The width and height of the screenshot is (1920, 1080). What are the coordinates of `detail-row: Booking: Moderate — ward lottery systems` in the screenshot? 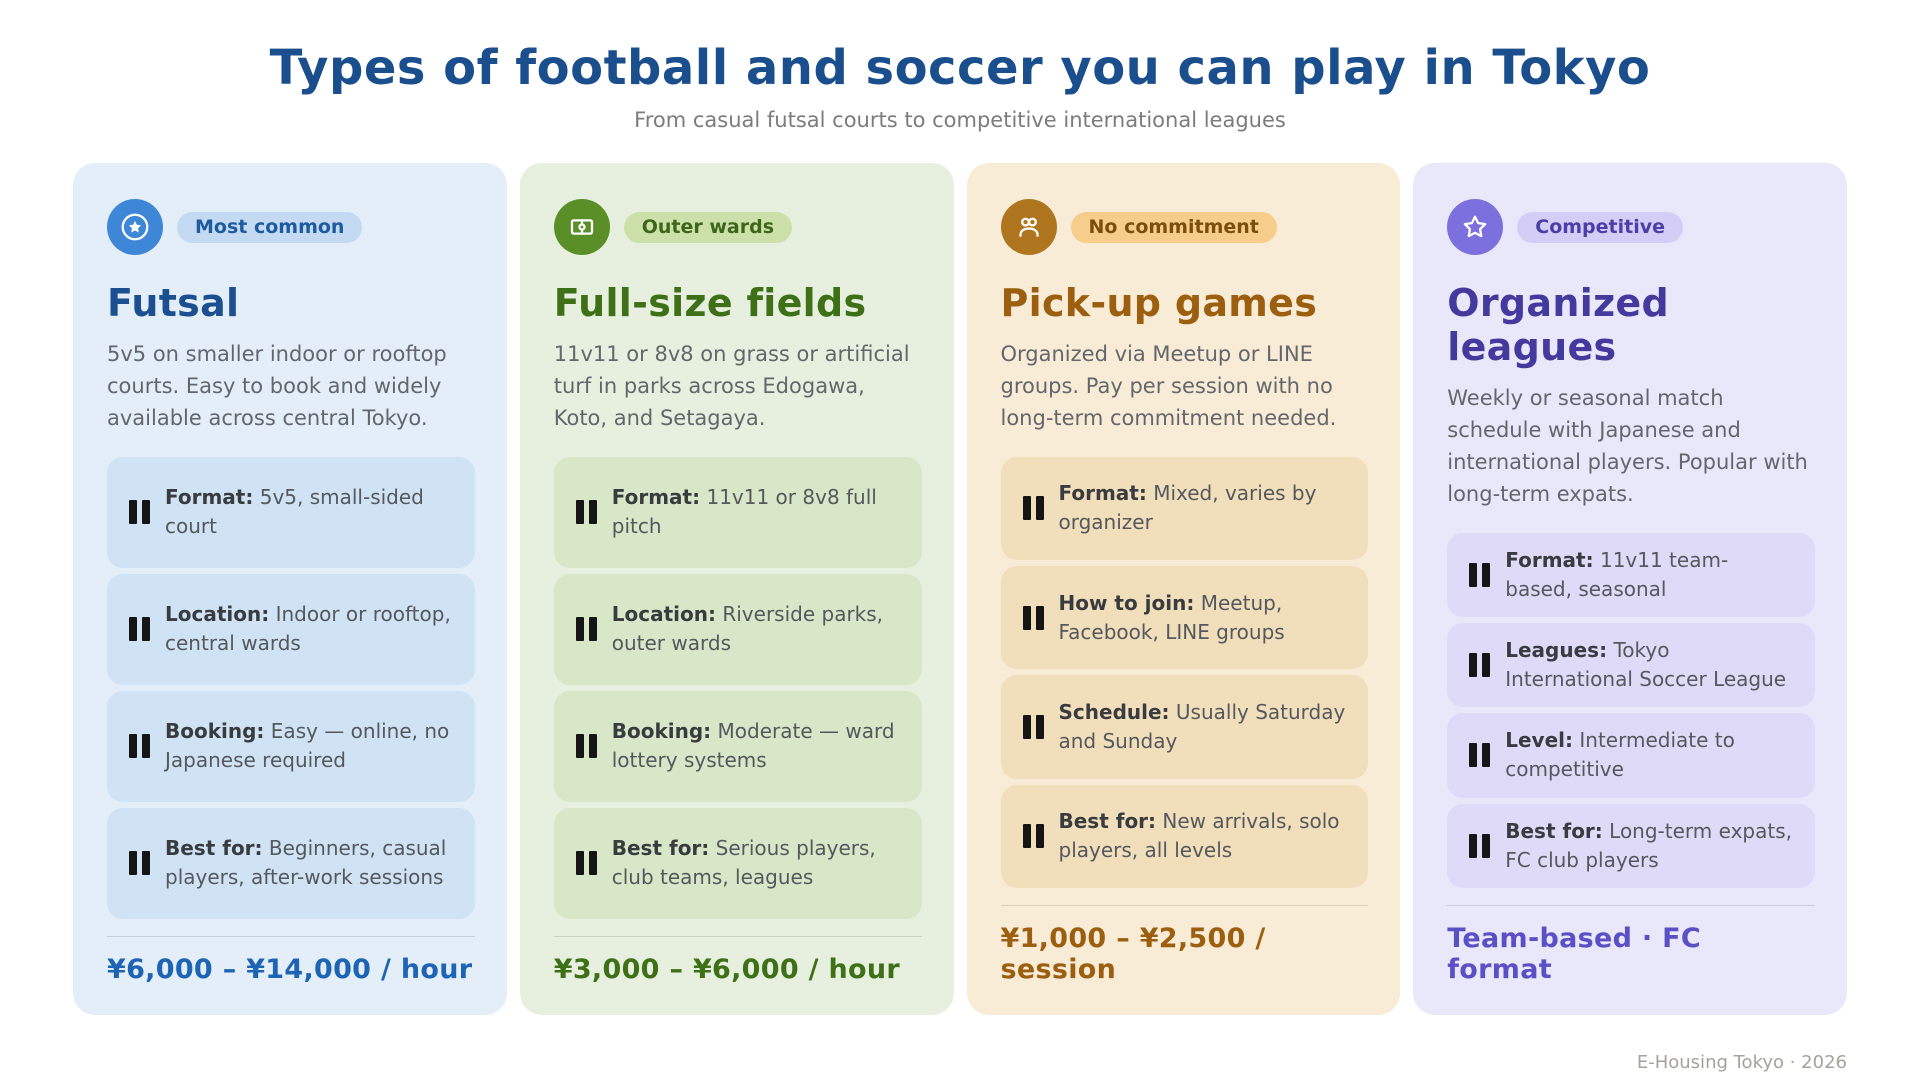 It's located at (737, 746).